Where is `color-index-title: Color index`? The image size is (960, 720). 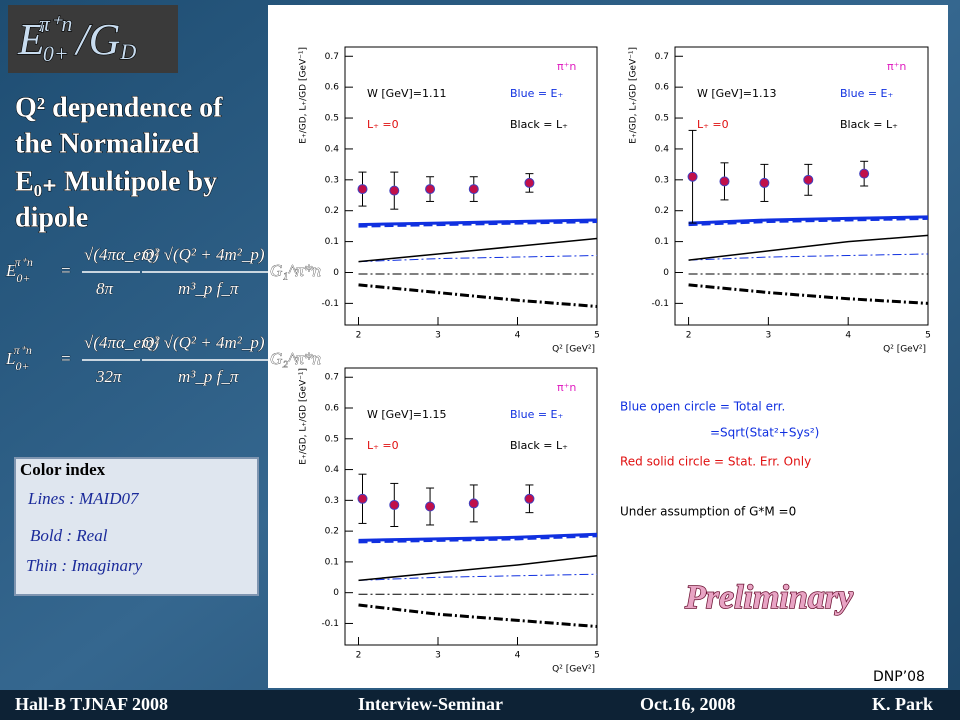
color-index-title: Color index is located at coordinates (63, 469).